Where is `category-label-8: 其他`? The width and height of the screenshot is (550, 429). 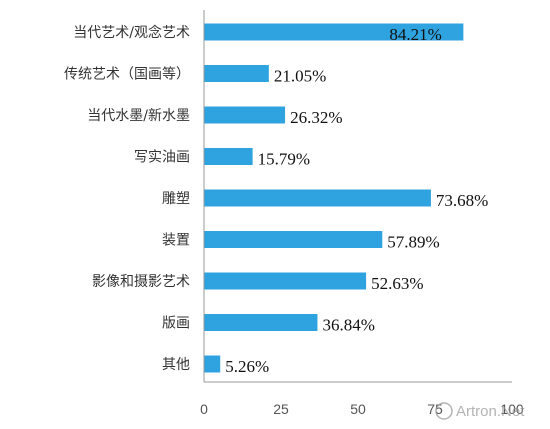
category-label-8: 其他 is located at coordinates (176, 365).